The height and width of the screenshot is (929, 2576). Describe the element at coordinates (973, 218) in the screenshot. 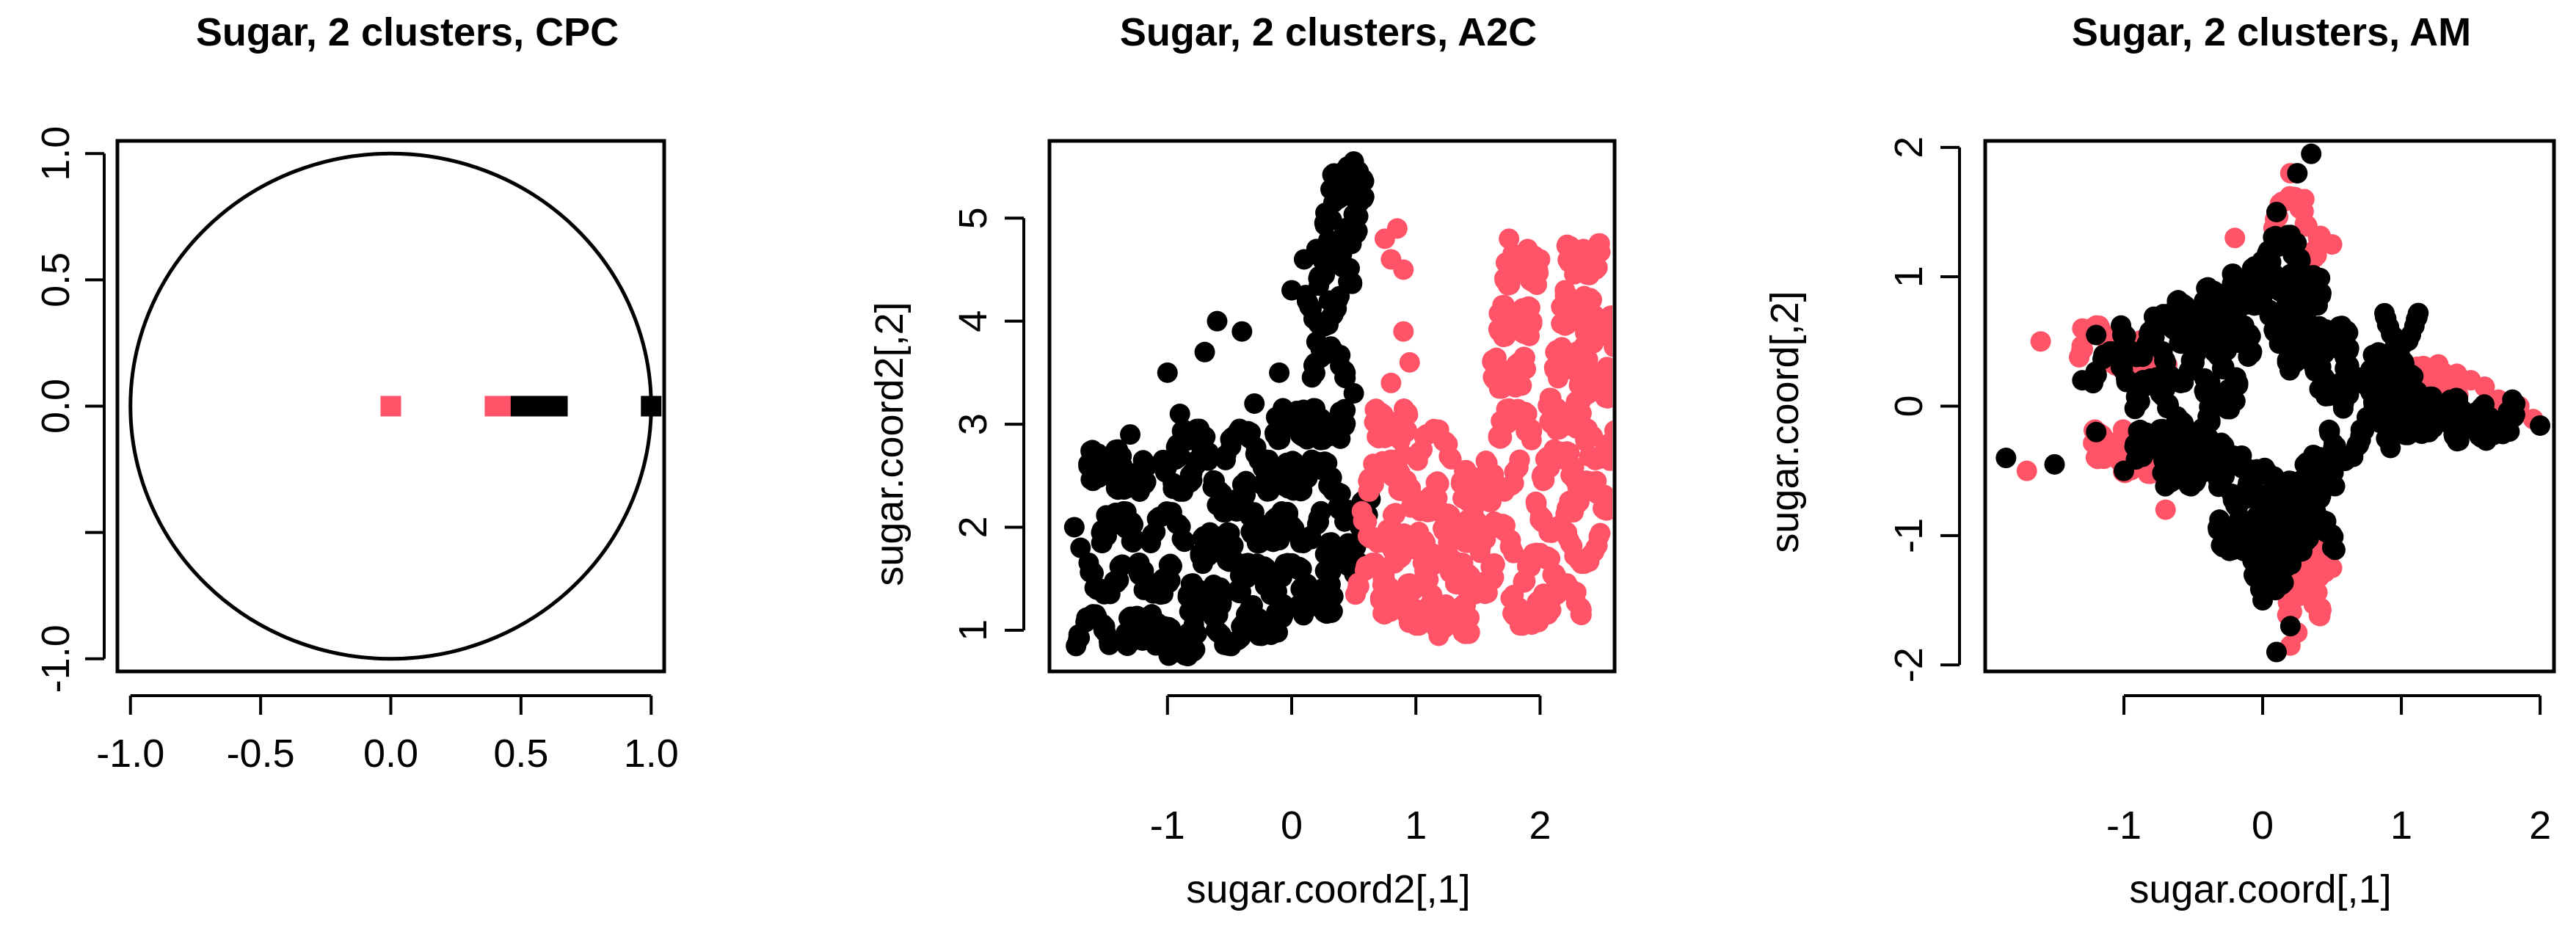

I see `a2c-y-tick-label: 5` at that location.